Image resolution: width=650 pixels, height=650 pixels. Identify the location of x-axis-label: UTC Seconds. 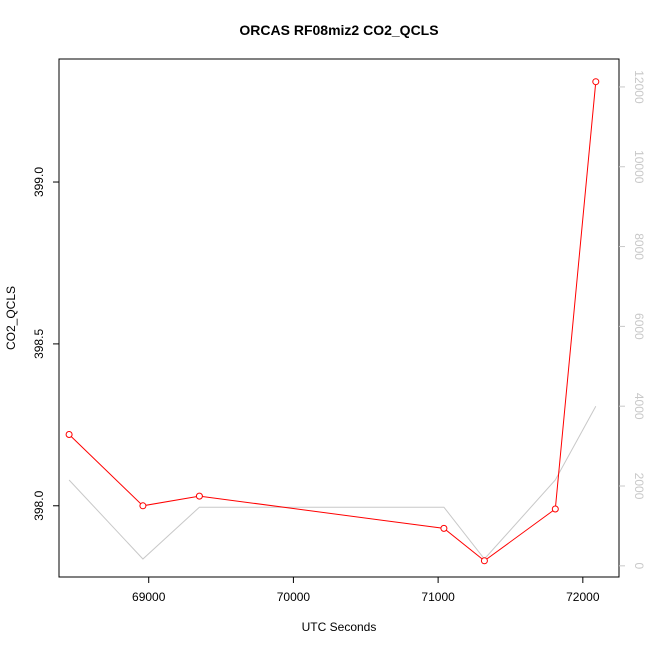
(339, 627).